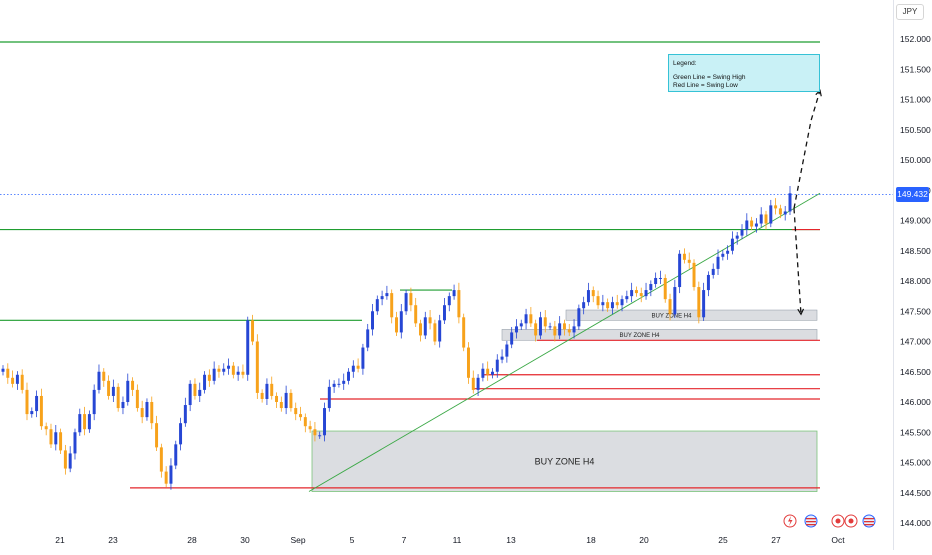 The width and height of the screenshot is (932, 555). What do you see at coordinates (829, 521) in the screenshot?
I see `event-icons` at bounding box center [829, 521].